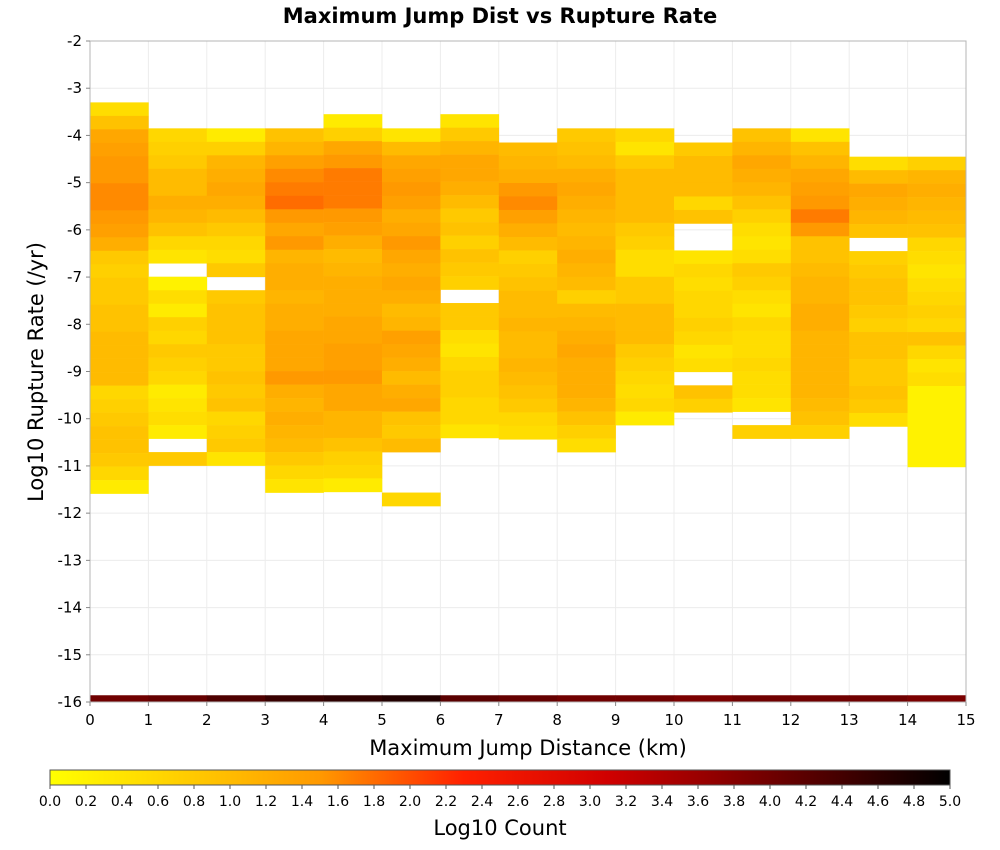 This screenshot has height=850, width=1000. What do you see at coordinates (74, 230) in the screenshot?
I see `y-tick-label: -6` at bounding box center [74, 230].